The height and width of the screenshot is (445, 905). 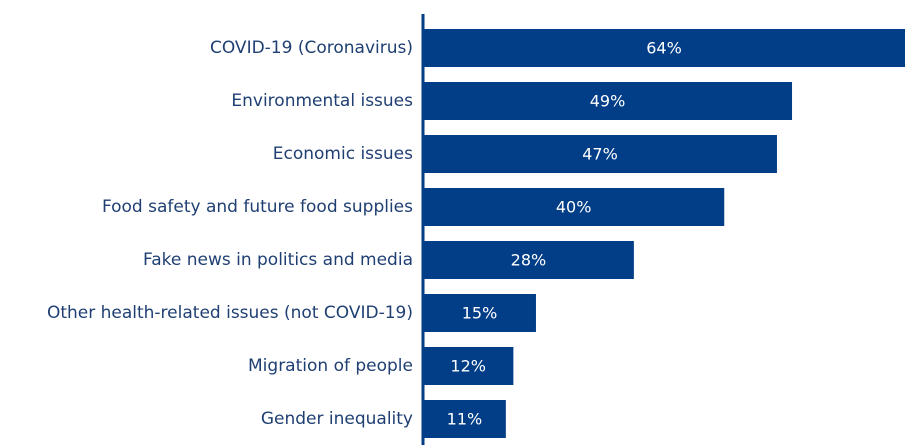 I want to click on category-label: Environmental issues, so click(x=322, y=101).